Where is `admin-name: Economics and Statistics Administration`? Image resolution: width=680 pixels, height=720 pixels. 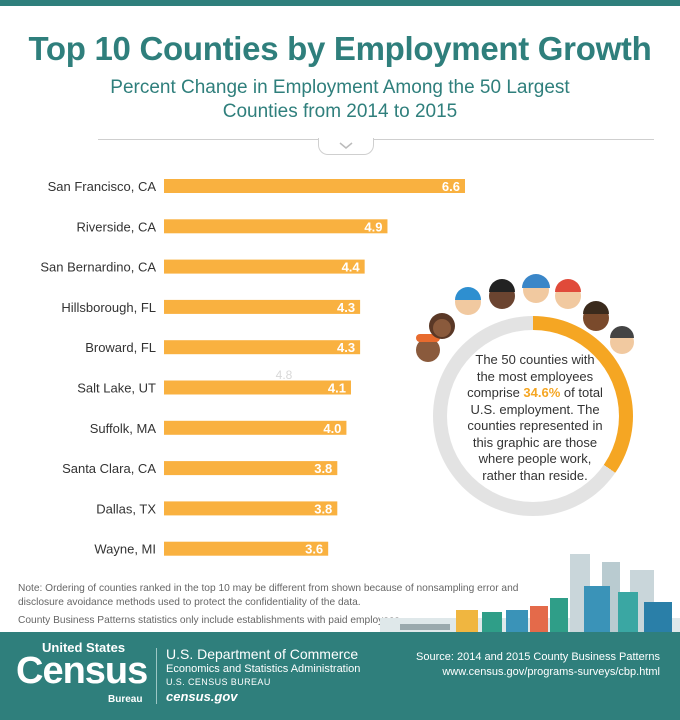
admin-name: Economics and Statistics Administration is located at coordinates (263, 669).